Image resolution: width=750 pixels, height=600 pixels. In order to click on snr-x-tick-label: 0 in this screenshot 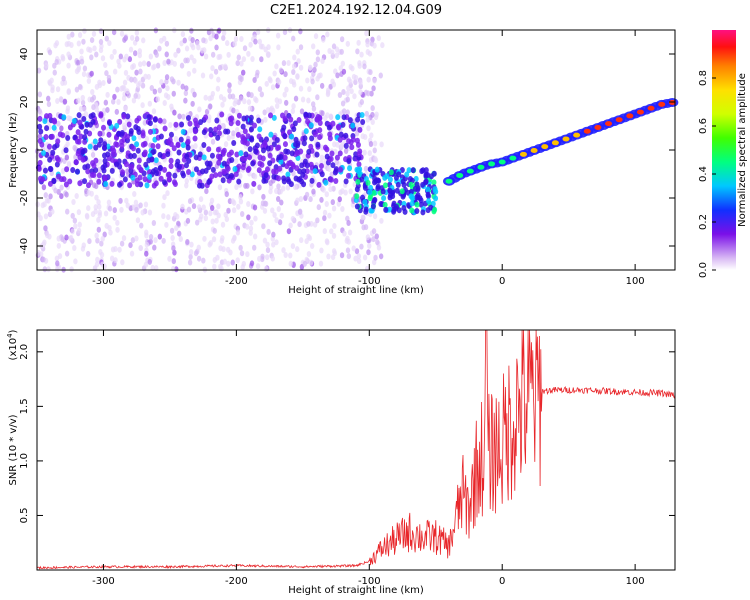, I will do `click(502, 581)`.